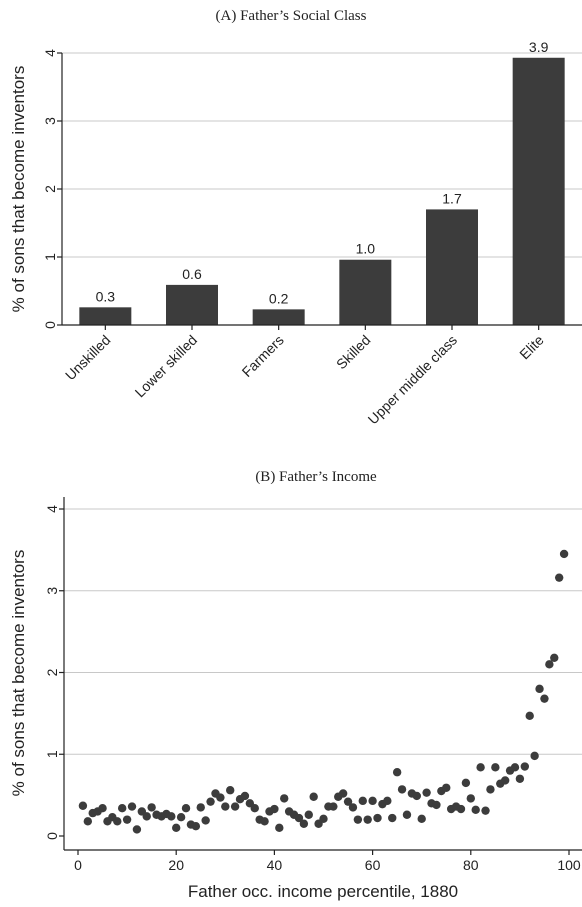  Describe the element at coordinates (353, 352) in the screenshot. I see `category-label: Skilled` at that location.